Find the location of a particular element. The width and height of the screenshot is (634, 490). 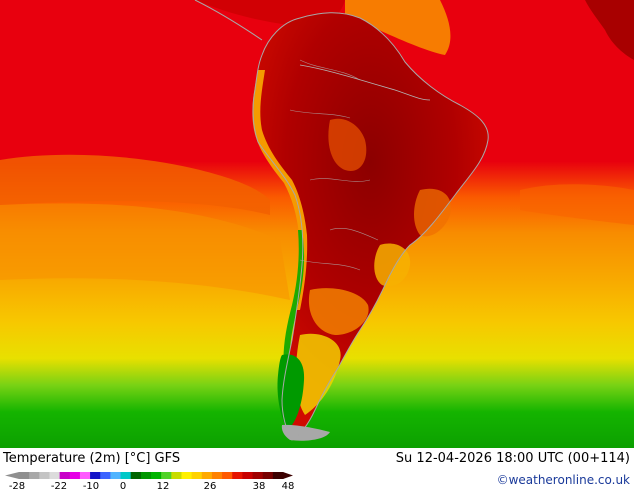

credit-link: ©weatheronline.co.uk is located at coordinates (563, 480).